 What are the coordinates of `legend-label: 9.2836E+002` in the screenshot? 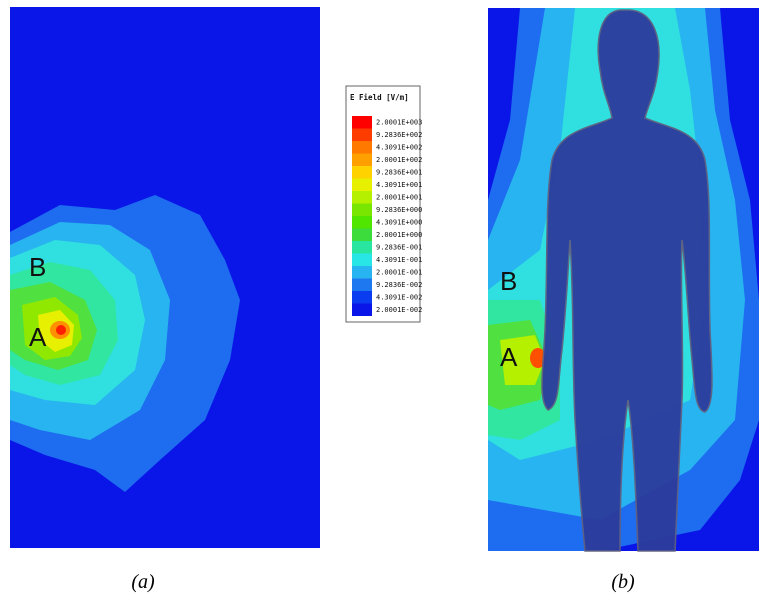 It's located at (399, 135).